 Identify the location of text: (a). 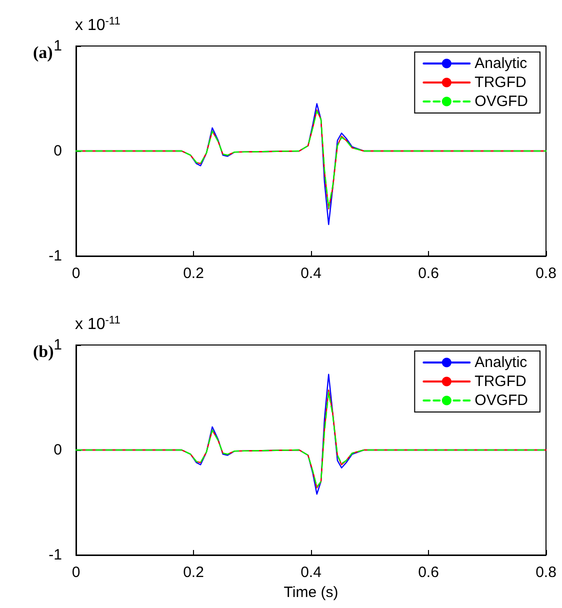
(43, 52).